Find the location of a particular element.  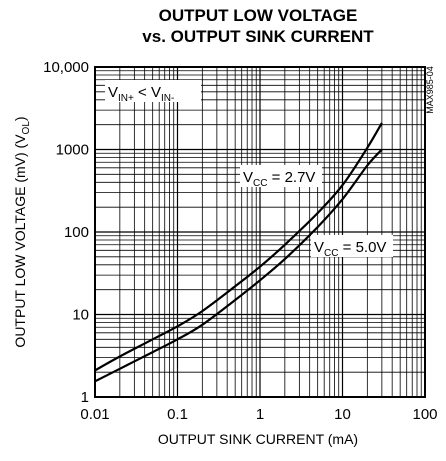

x-tick-label: 100 is located at coordinates (424, 414).